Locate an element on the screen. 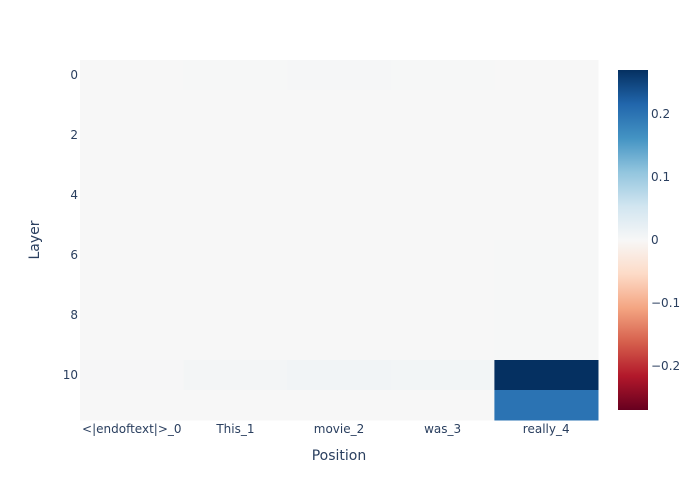  y-axis-title: Layer is located at coordinates (35, 239).